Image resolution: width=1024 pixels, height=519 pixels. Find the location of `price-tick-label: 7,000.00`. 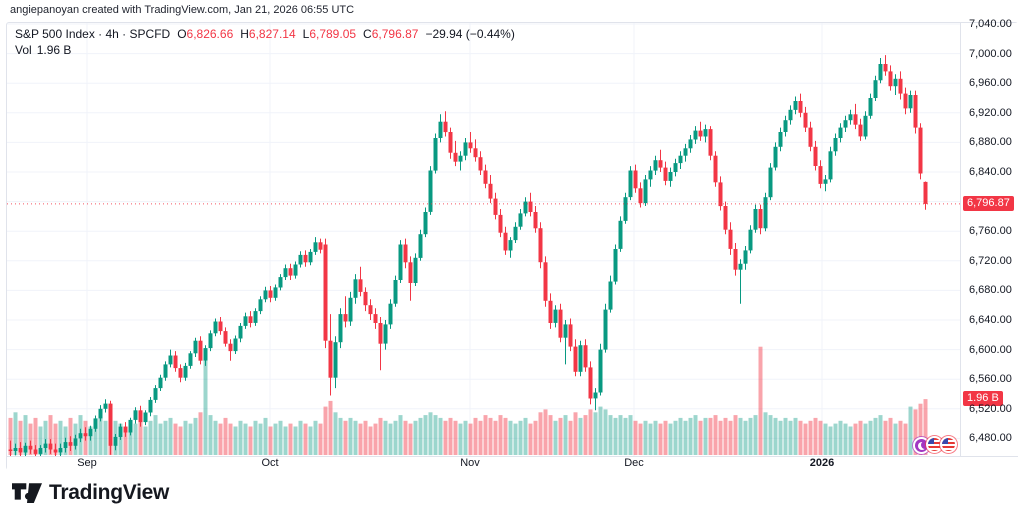

price-tick-label: 7,000.00 is located at coordinates (990, 53).